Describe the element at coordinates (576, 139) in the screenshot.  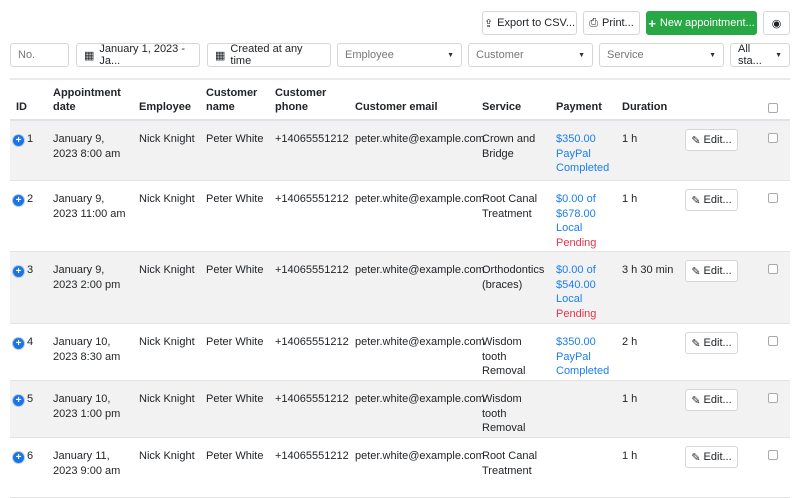
I see `payment-line: $350.00` at that location.